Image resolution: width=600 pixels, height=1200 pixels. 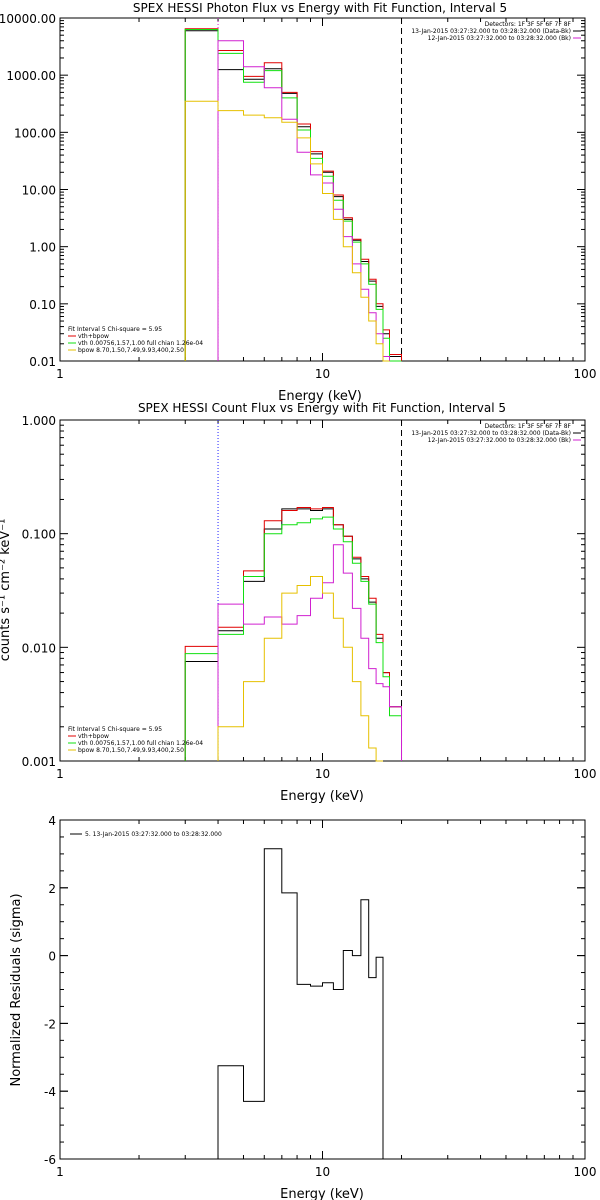 What do you see at coordinates (39, 421) in the screenshot?
I see `y-tick-label: 1.000` at bounding box center [39, 421].